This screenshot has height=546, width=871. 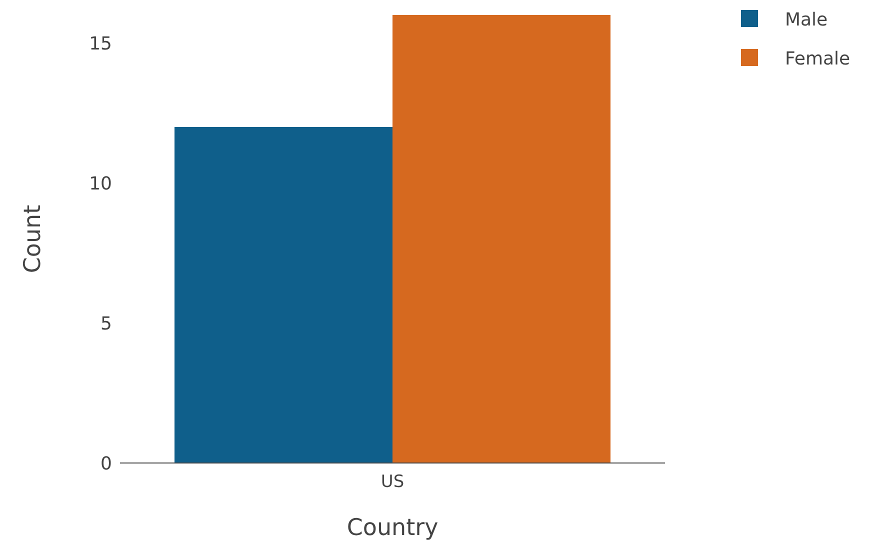 I want to click on y-tick-label: 0, so click(x=106, y=463).